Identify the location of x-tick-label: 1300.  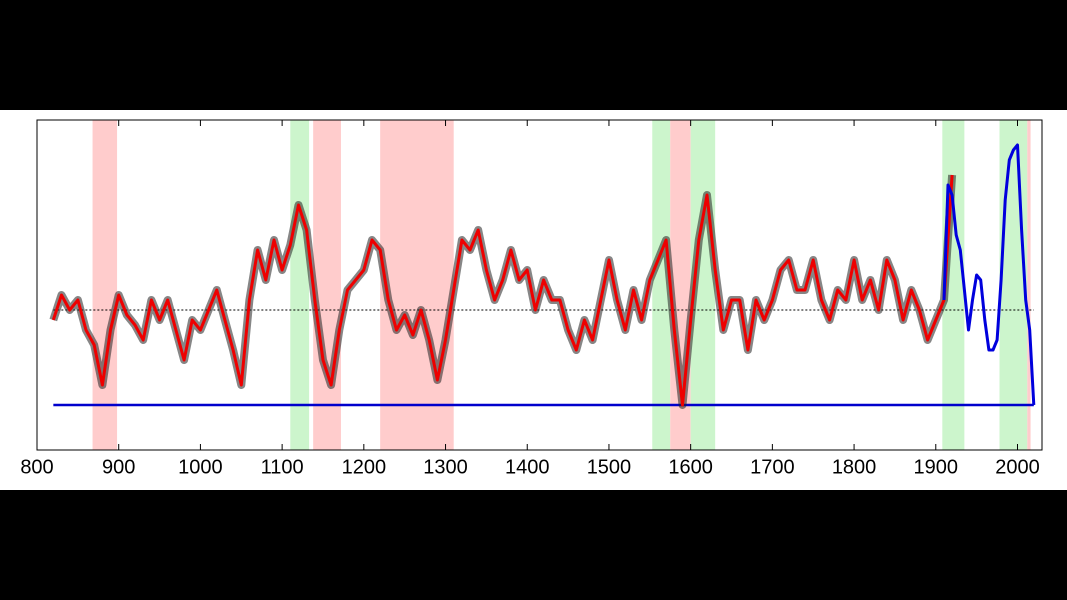
(445, 467).